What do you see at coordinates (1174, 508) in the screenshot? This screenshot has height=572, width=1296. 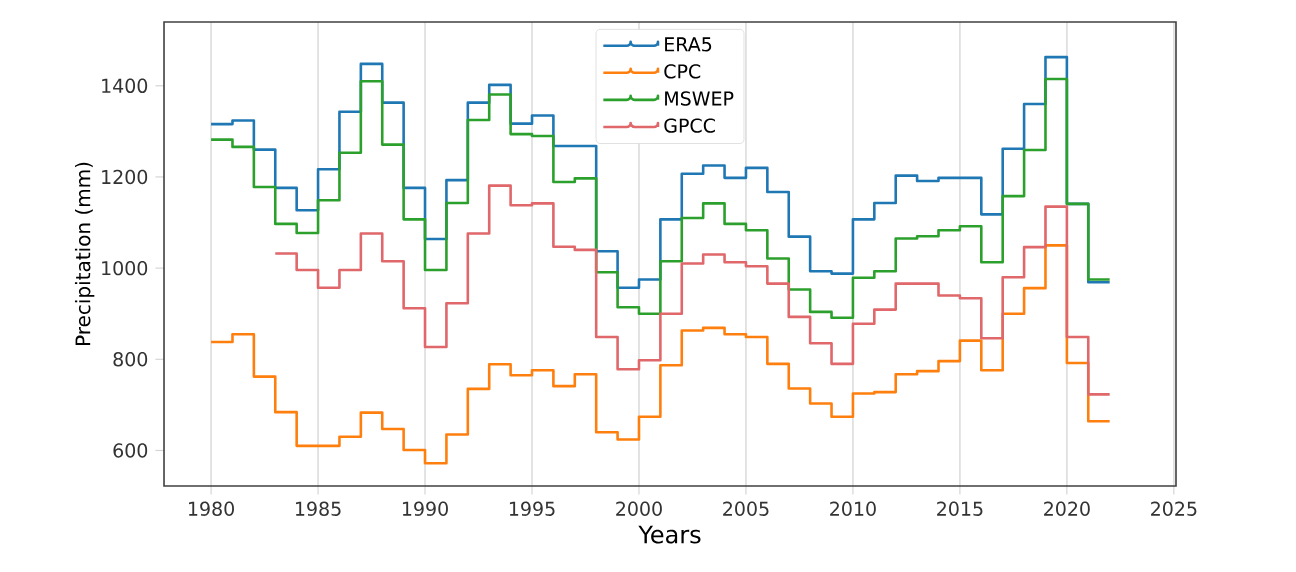 I see `x-tick-label: 2025` at bounding box center [1174, 508].